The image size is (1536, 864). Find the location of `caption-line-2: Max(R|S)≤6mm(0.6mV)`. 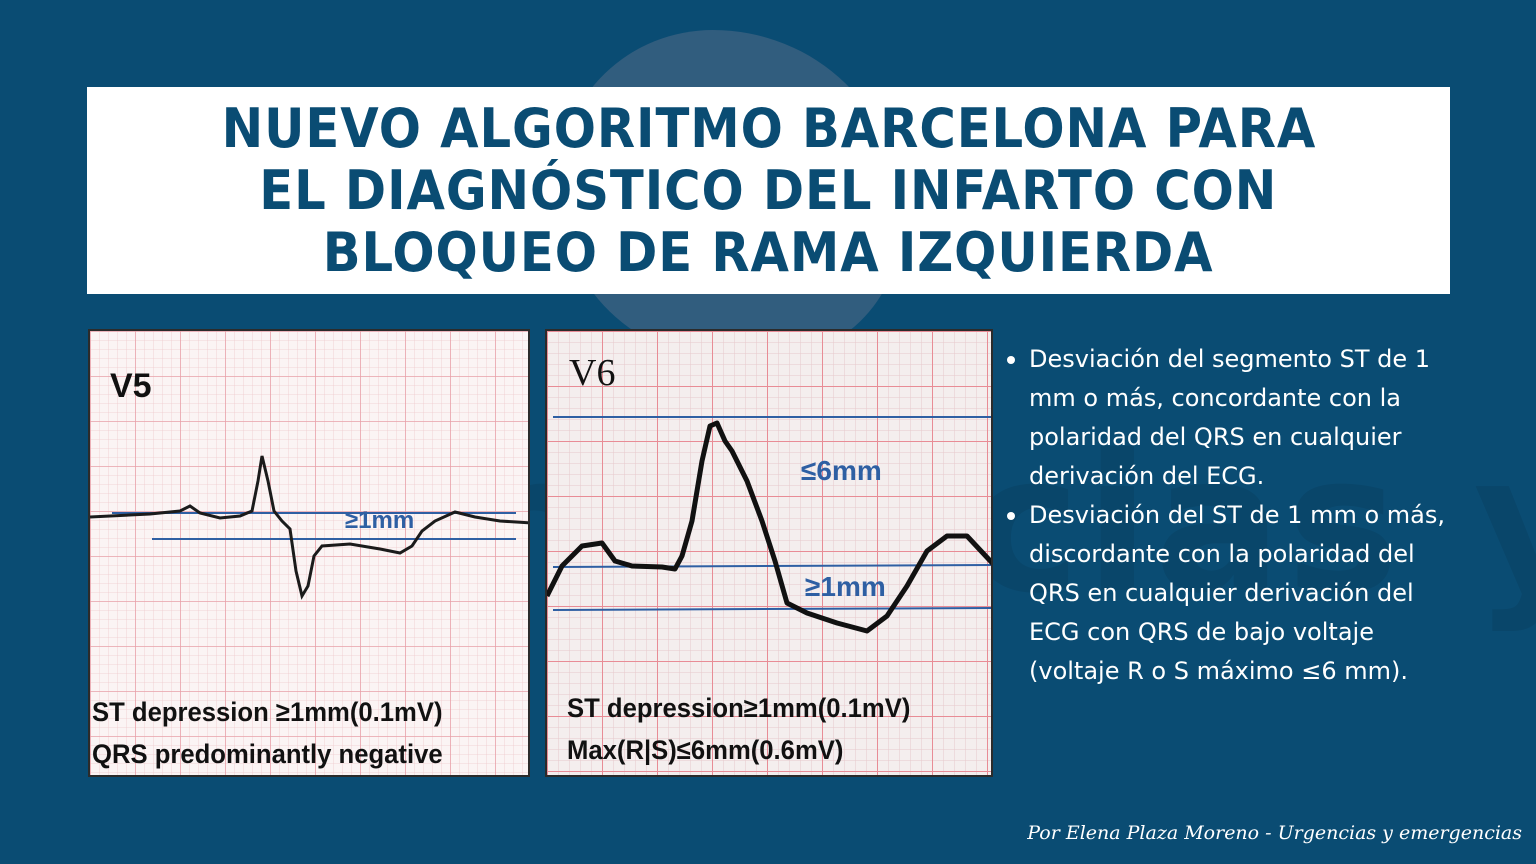

caption-line-2: Max(R|S)≤6mm(0.6mV) is located at coordinates (705, 750).